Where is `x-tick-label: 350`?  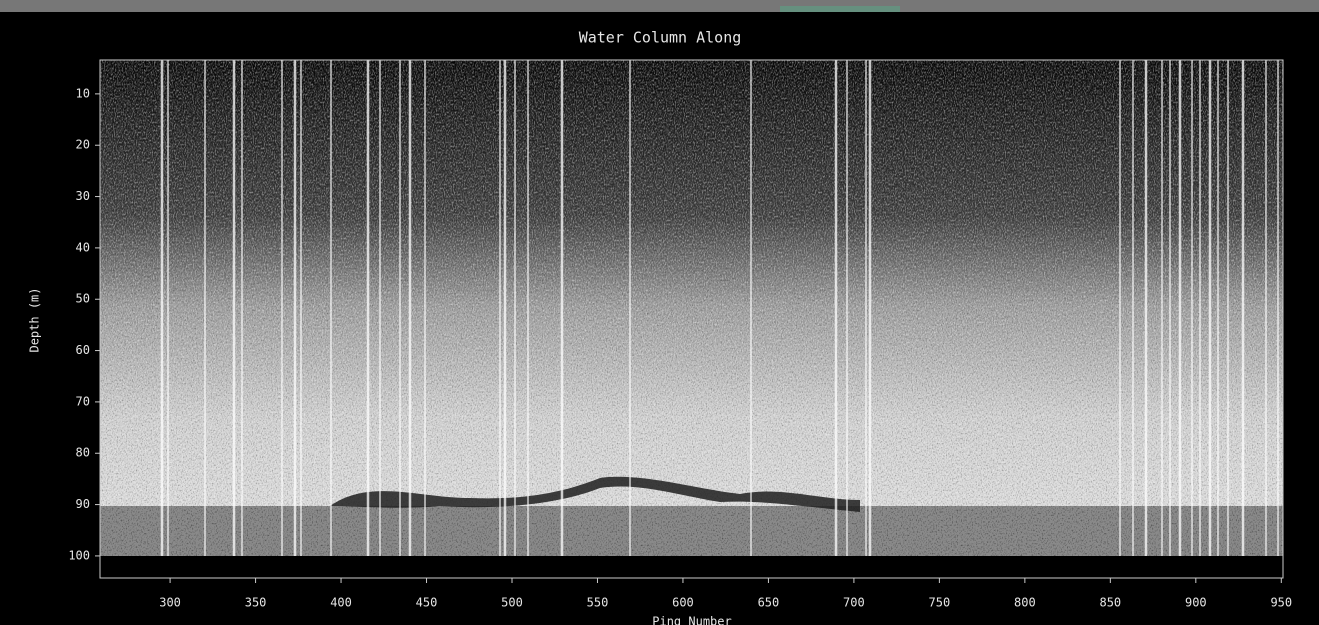 x-tick-label: 350 is located at coordinates (256, 603).